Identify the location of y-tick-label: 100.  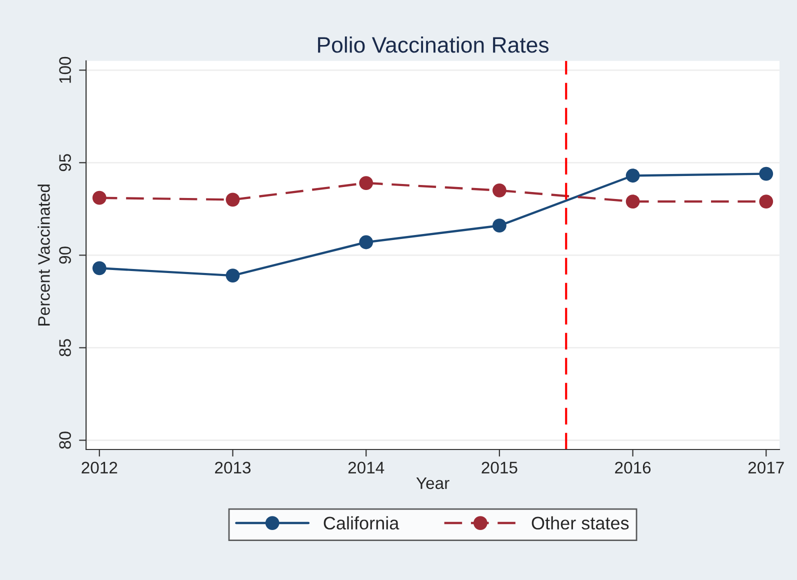
(65, 69).